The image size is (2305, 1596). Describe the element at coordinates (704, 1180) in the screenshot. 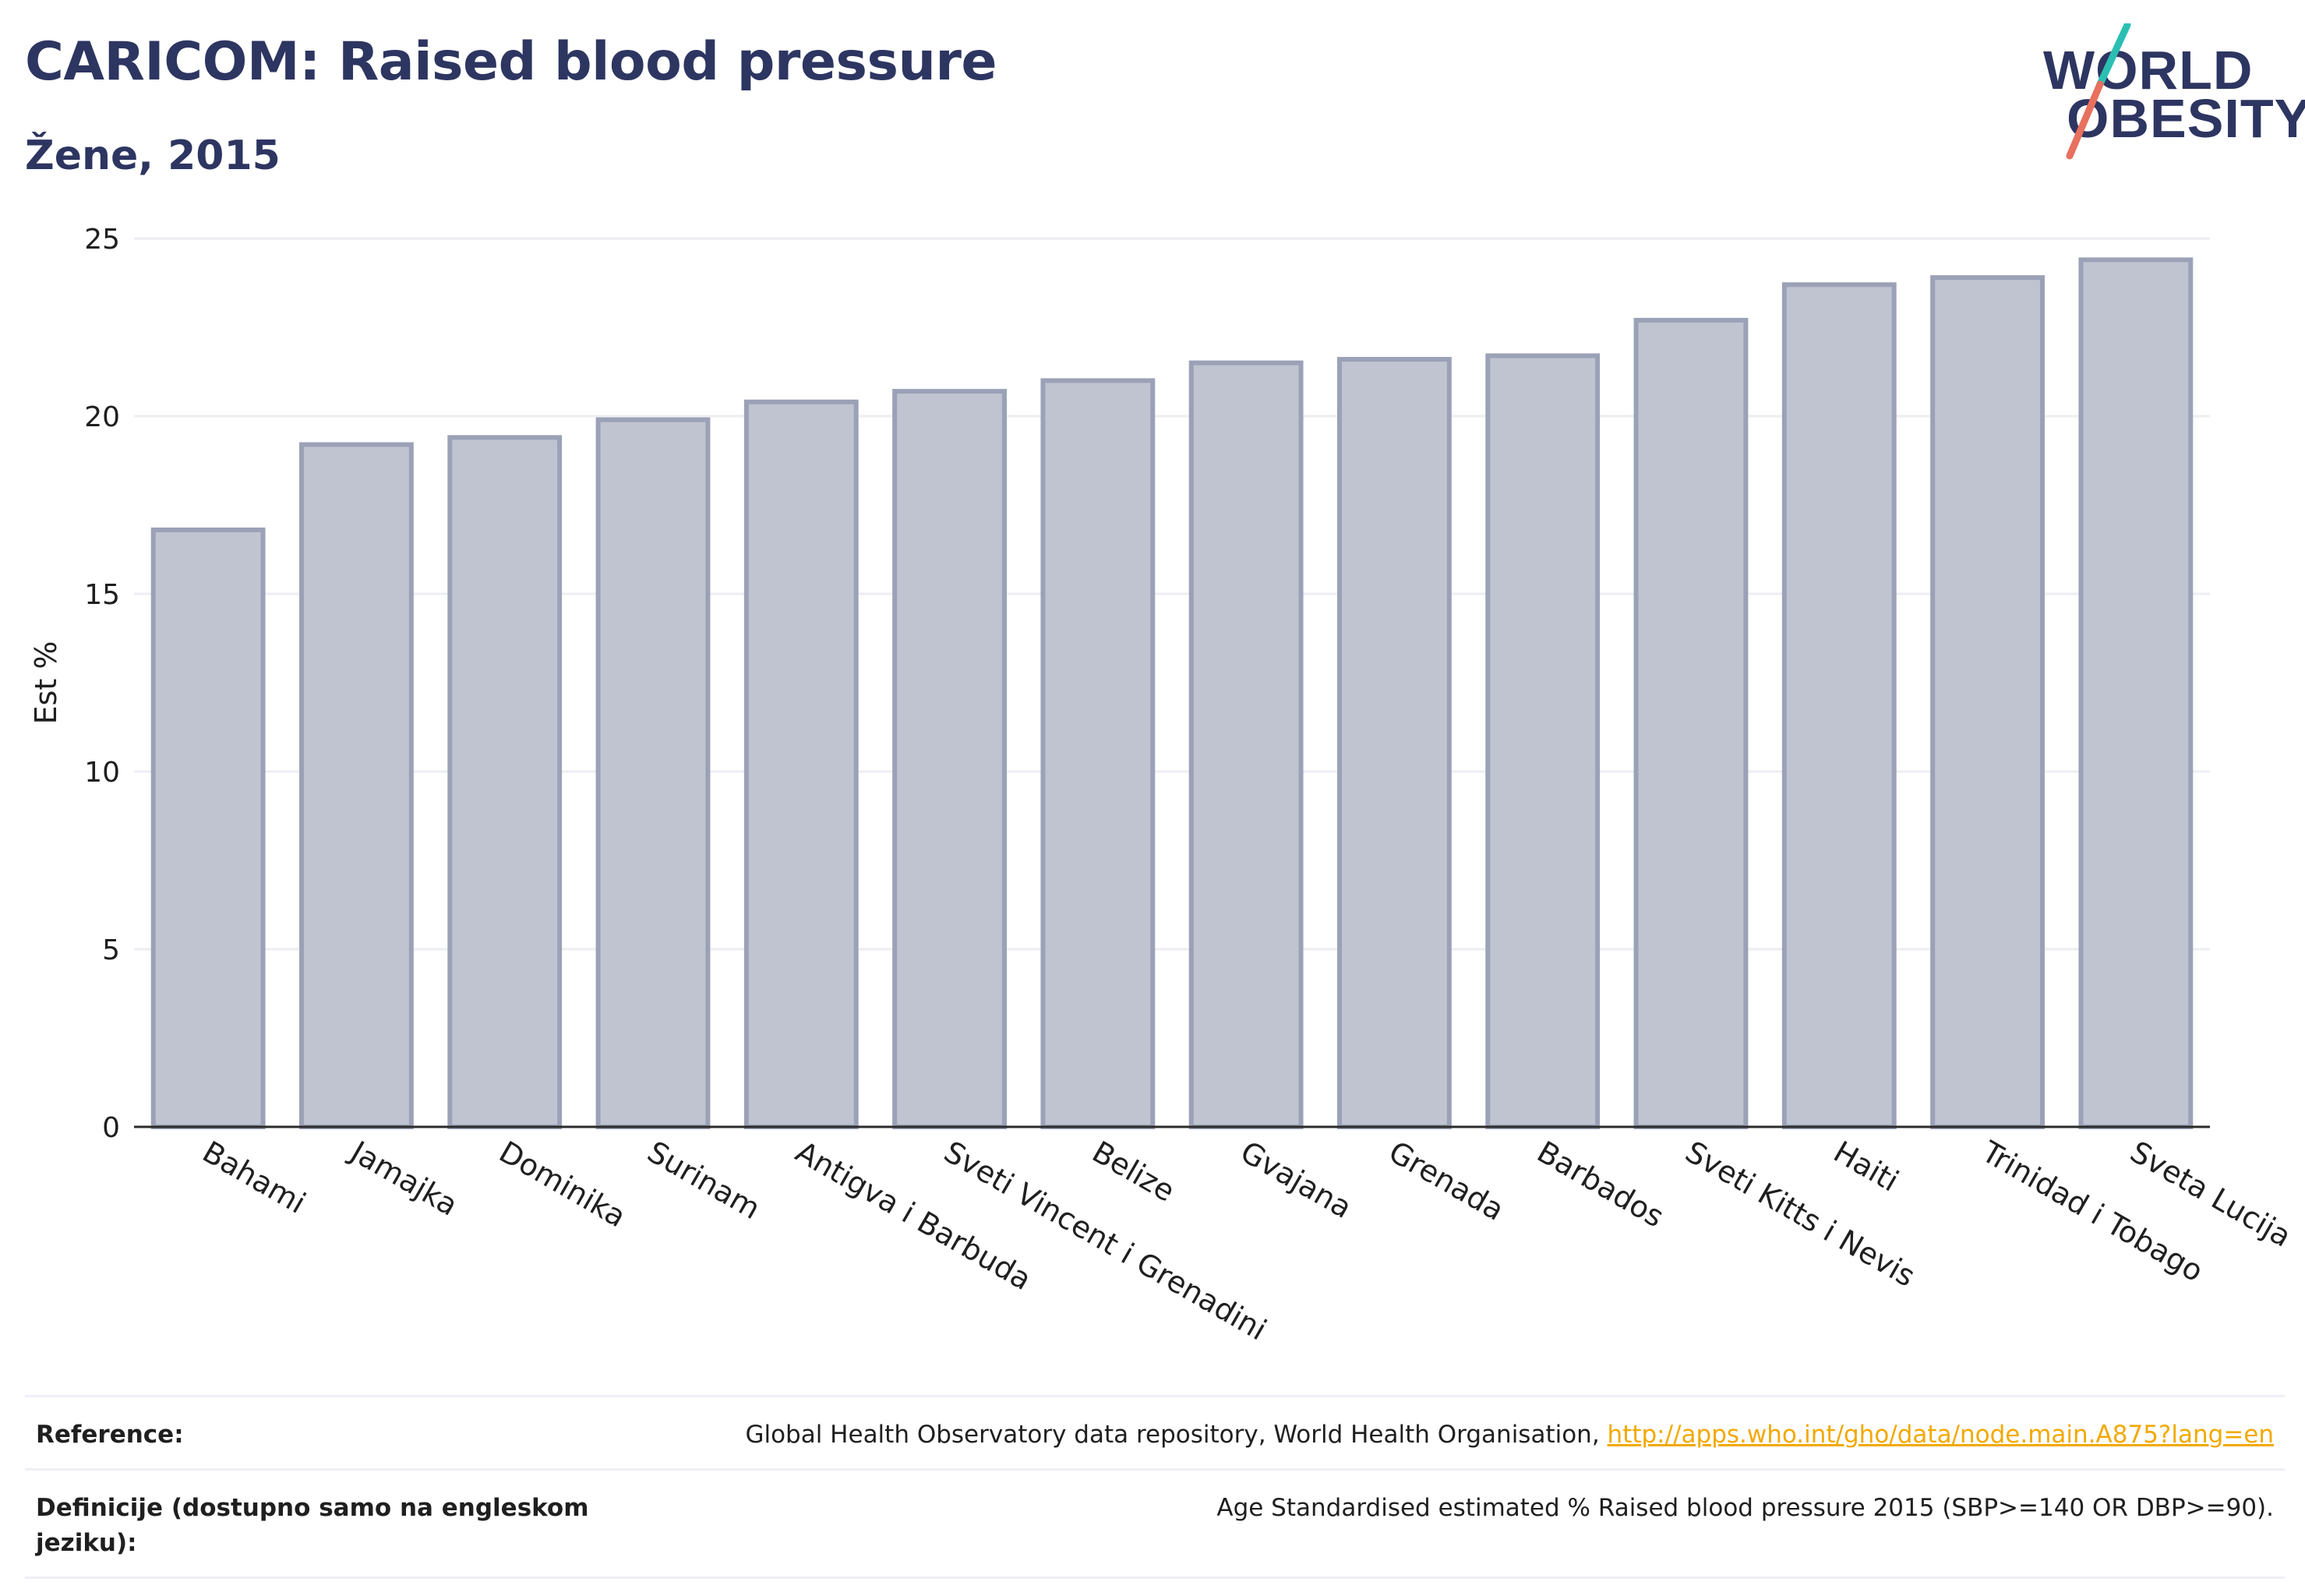

I see `x-tick-label: Surinam` at that location.